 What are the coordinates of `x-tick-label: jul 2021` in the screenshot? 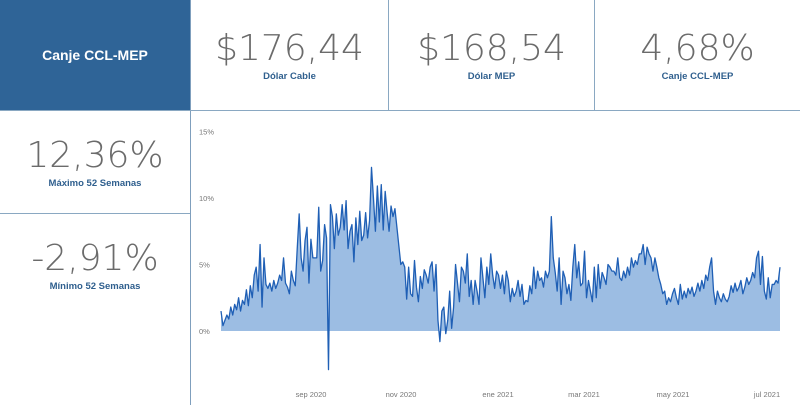 It's located at (766, 394).